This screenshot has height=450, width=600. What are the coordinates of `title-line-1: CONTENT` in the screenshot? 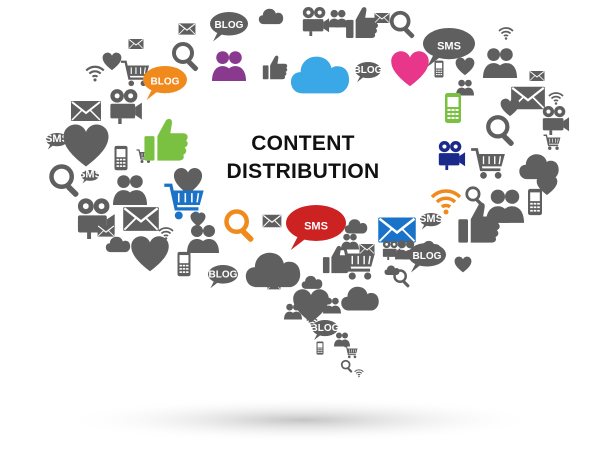 It's located at (303, 143).